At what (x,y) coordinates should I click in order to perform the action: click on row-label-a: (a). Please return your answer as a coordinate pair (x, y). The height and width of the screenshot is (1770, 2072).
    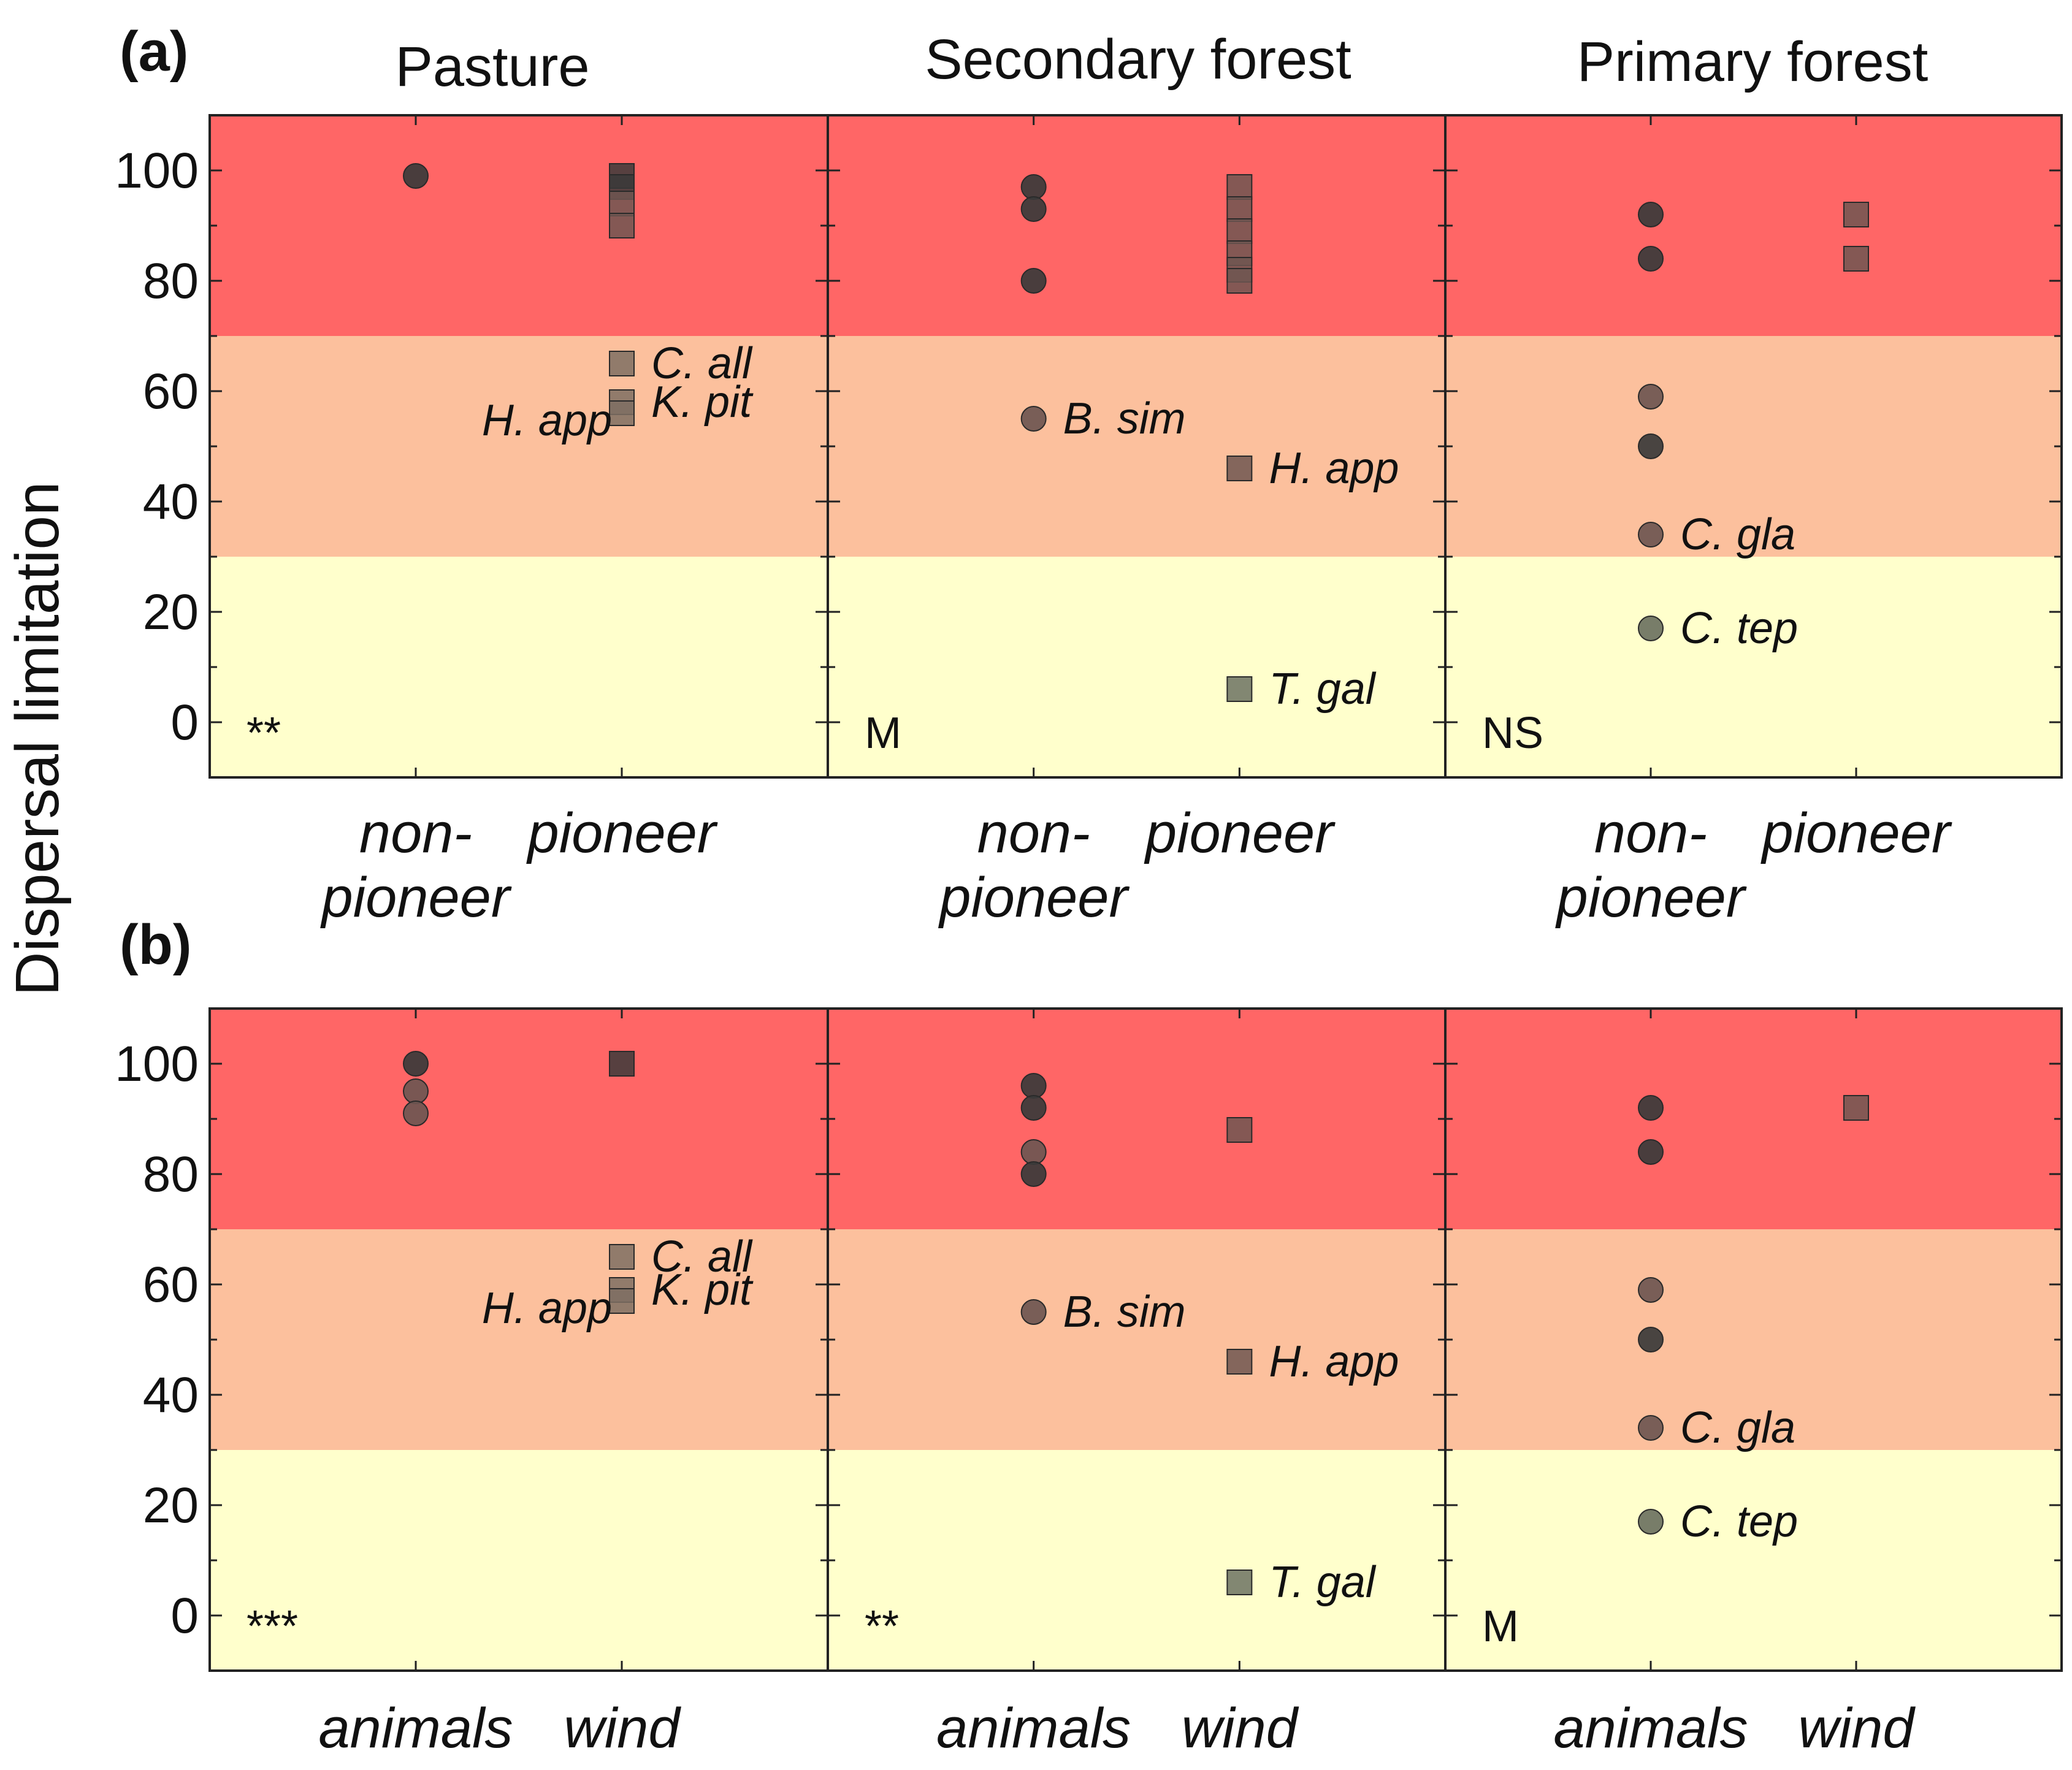
    Looking at the image, I should click on (154, 52).